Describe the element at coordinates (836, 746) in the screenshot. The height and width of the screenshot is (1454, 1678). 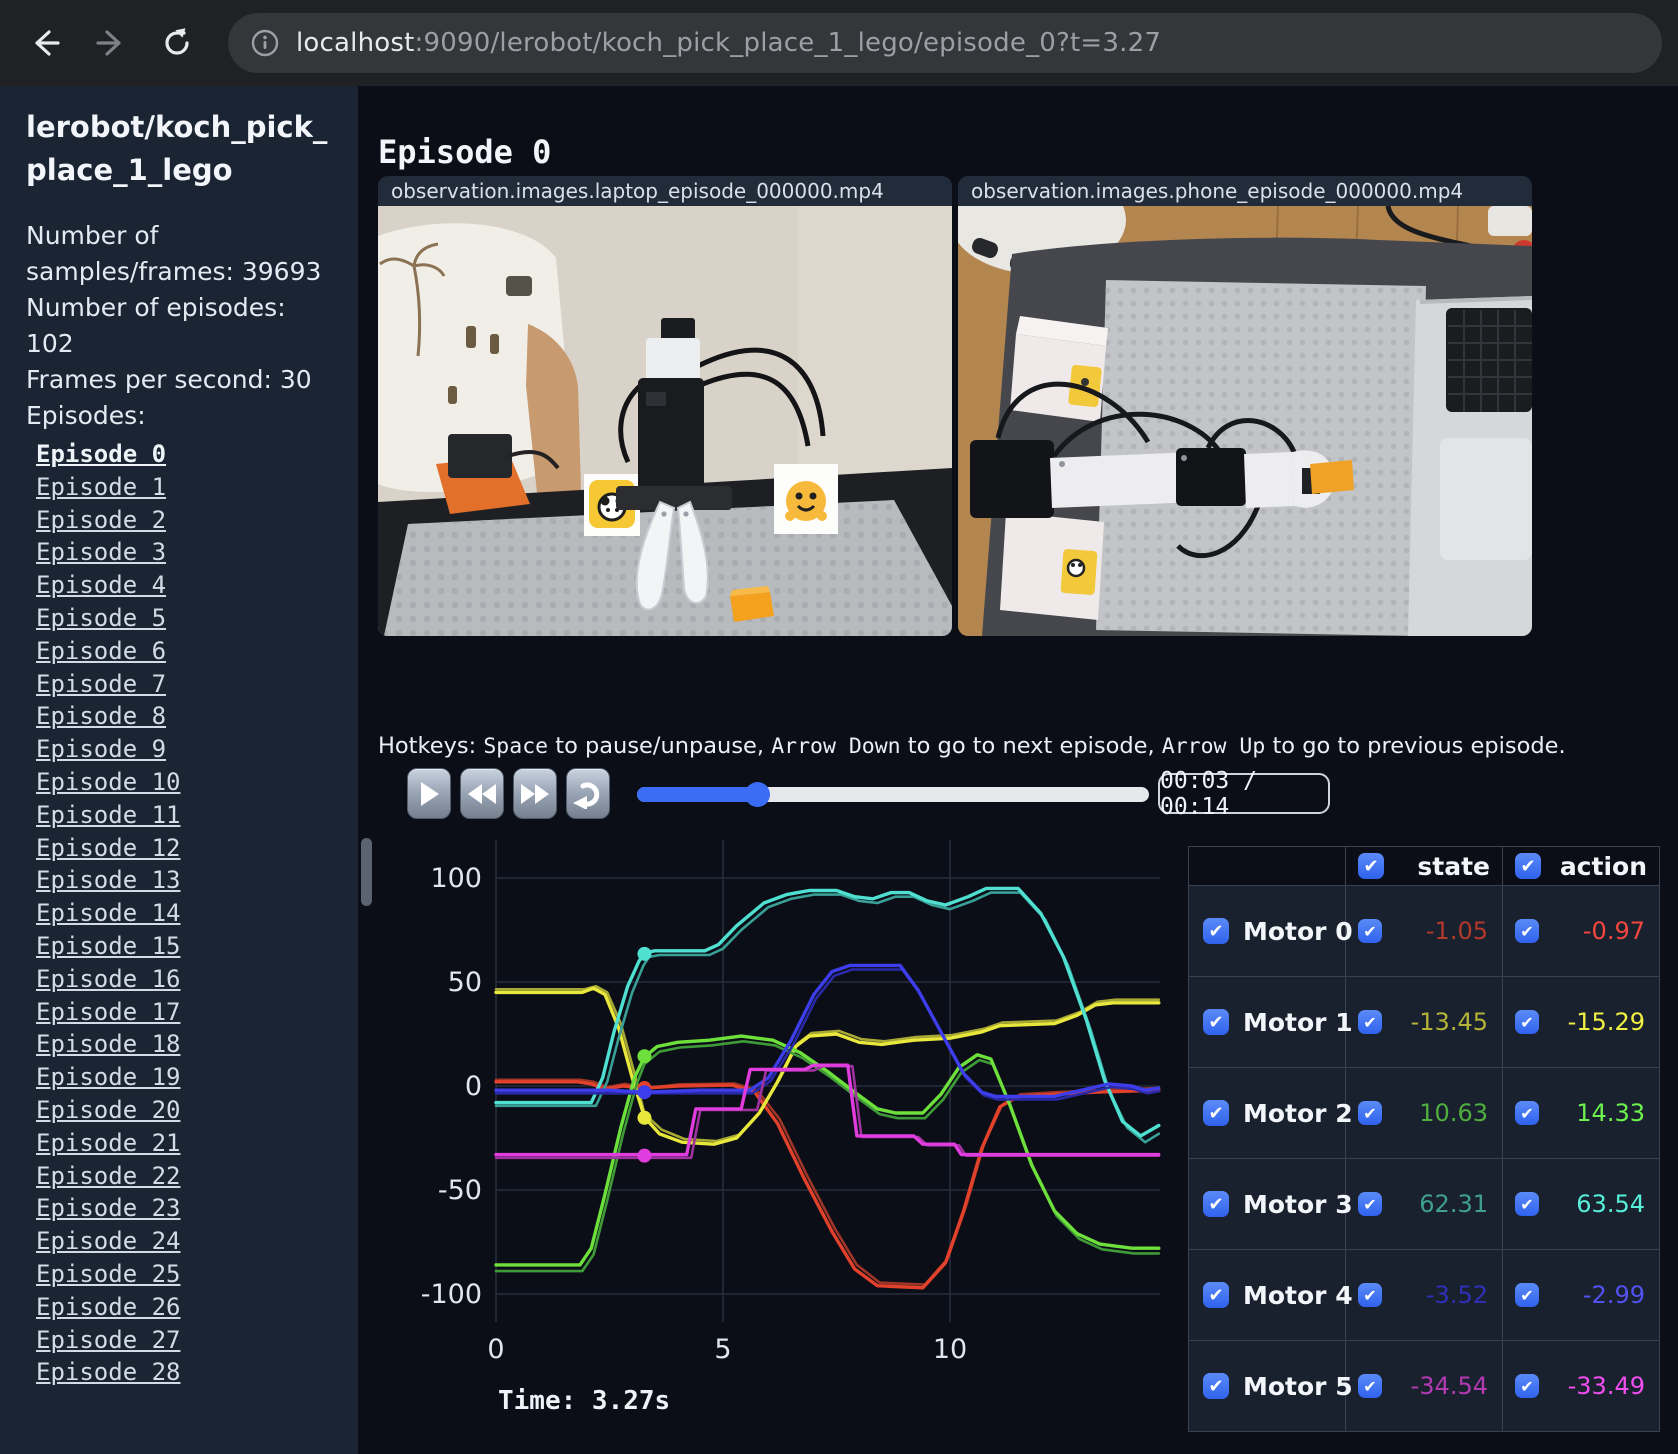
I see `hotkey-key: Arrow Down` at that location.